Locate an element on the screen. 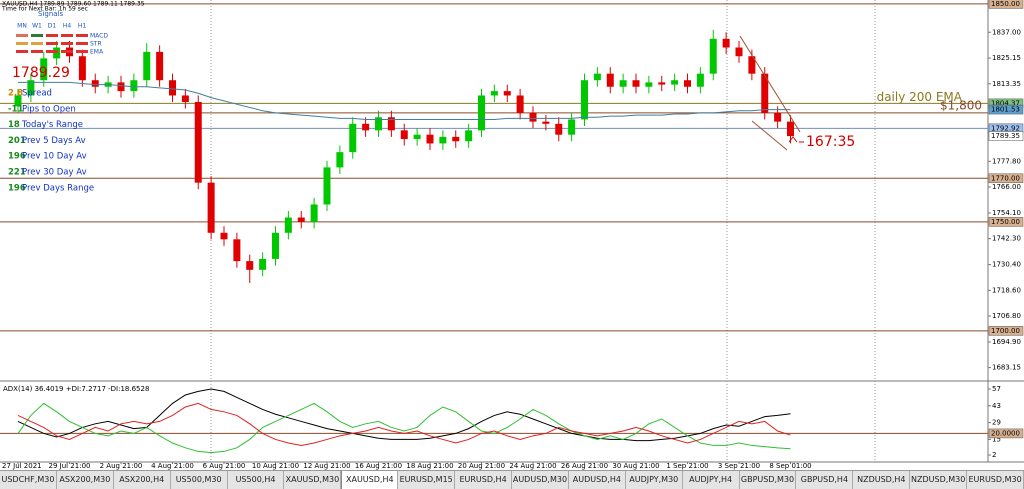 This screenshot has width=1024, height=489. chart-tab: AUDUSD,H4 is located at coordinates (597, 480).